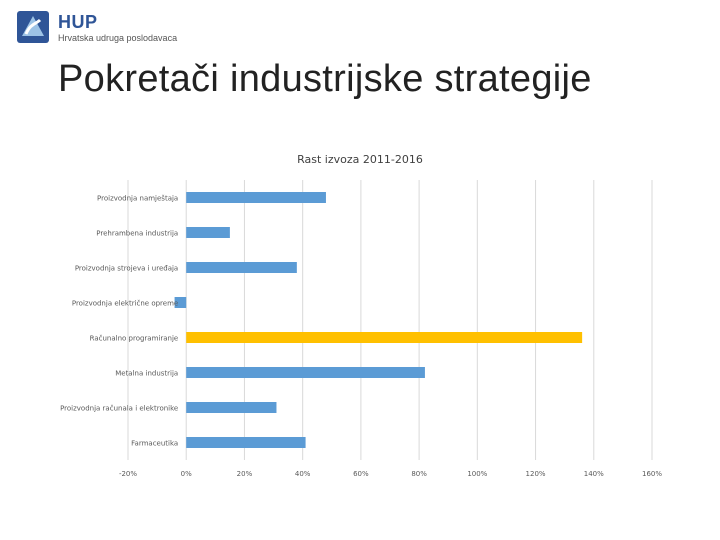 This screenshot has width=720, height=540. I want to click on category-label: Proizvodnja računala i elektronike, so click(119, 409).